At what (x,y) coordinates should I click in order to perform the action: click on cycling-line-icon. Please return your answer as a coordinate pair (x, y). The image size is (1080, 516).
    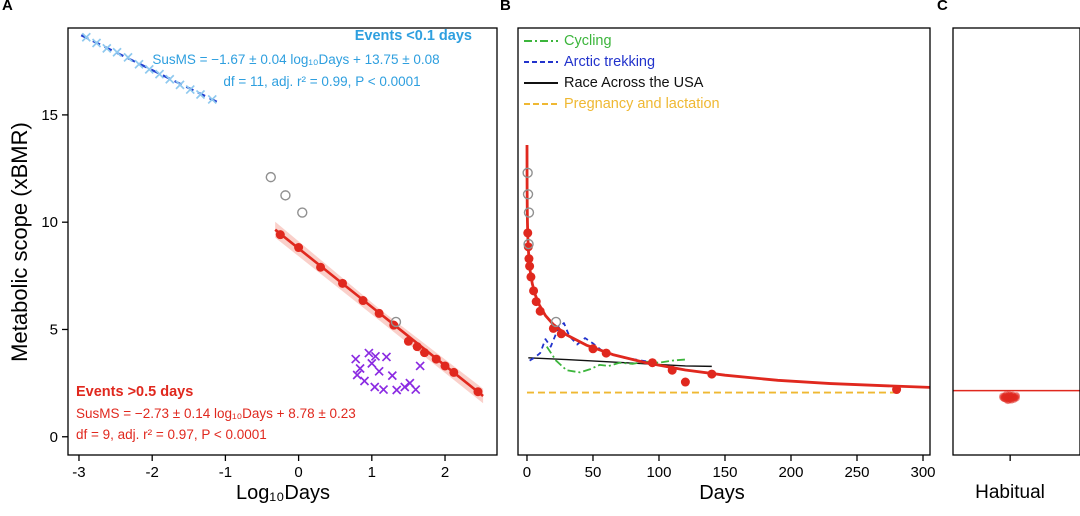
    Looking at the image, I should click on (541, 40).